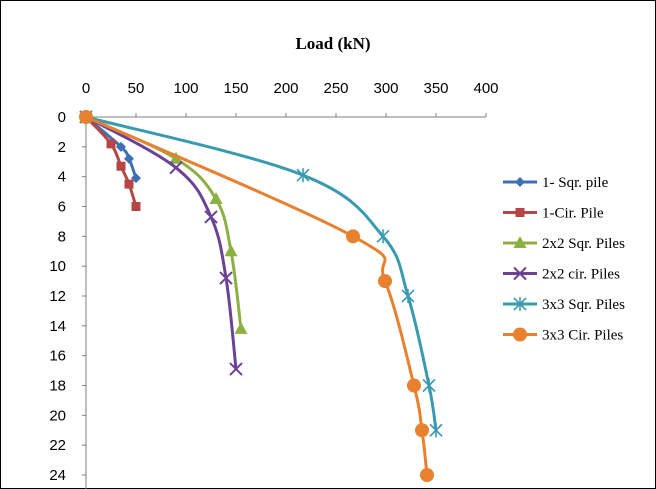 Image resolution: width=656 pixels, height=489 pixels. What do you see at coordinates (62, 236) in the screenshot?
I see `y-tick-label: 8` at bounding box center [62, 236].